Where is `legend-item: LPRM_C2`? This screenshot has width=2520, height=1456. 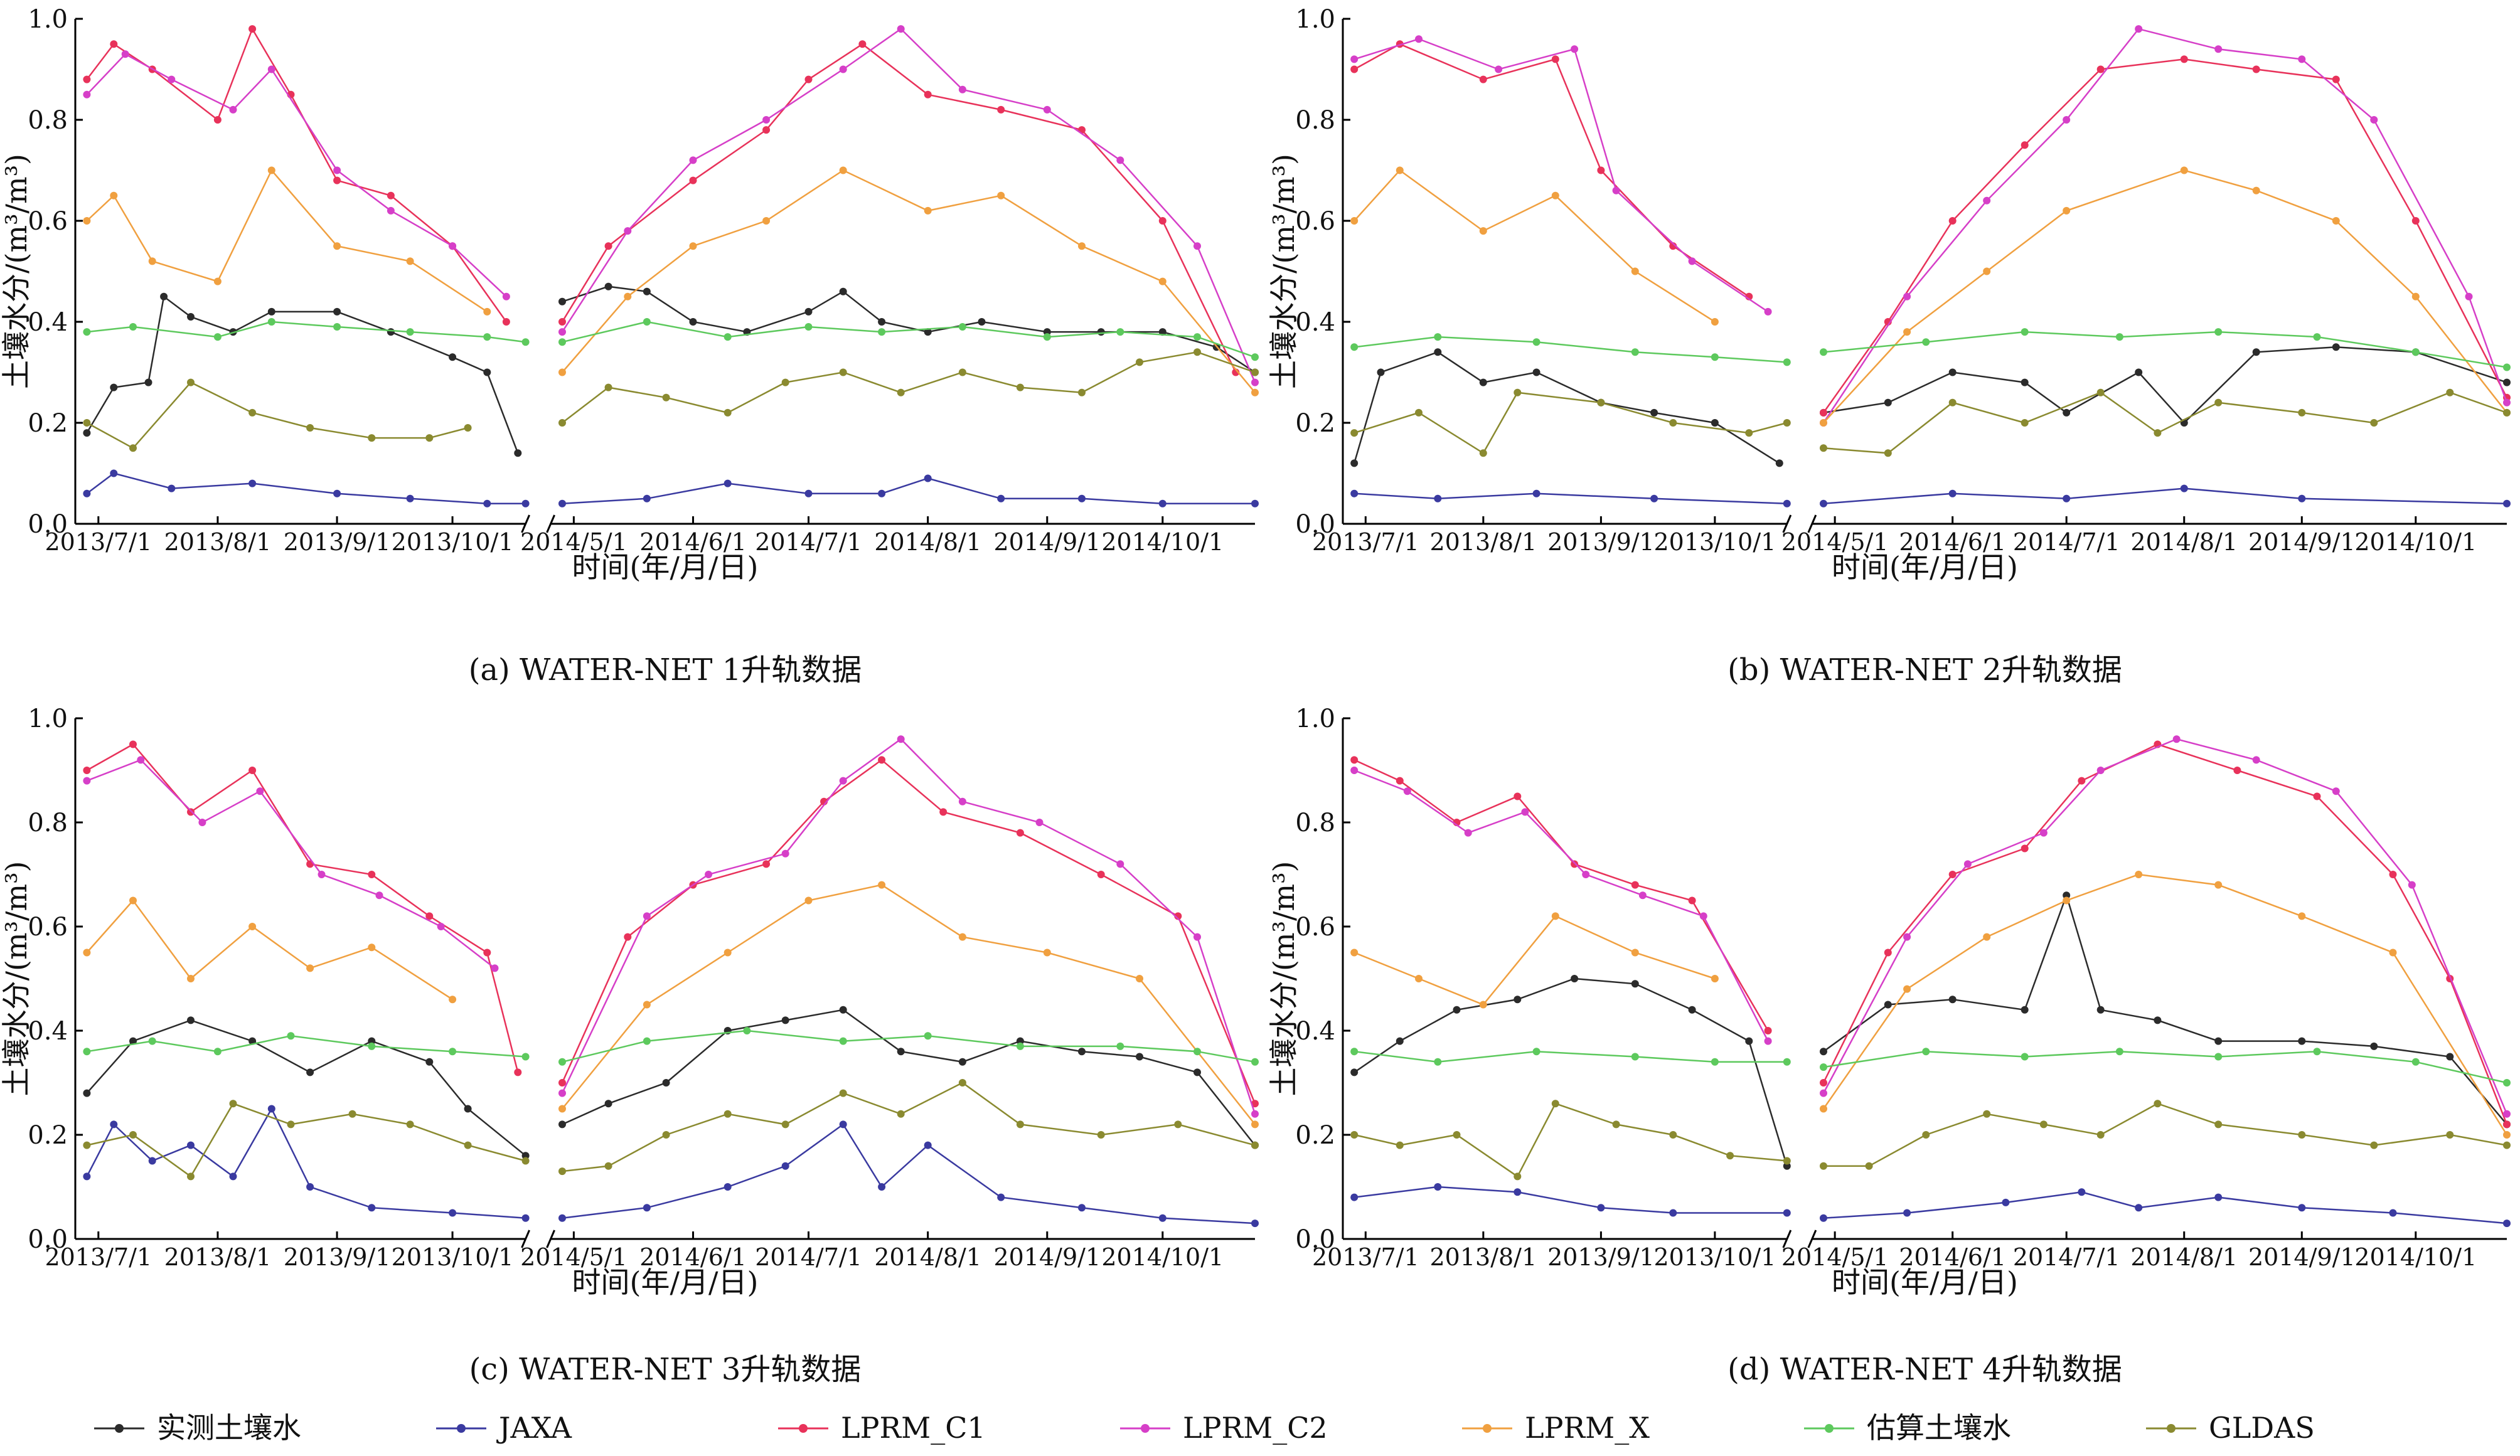
legend-item: LPRM_C2 is located at coordinates (1224, 1428).